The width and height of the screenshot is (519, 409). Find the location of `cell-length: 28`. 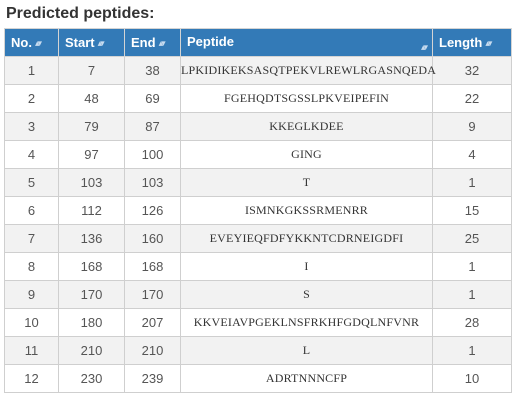

cell-length: 28 is located at coordinates (472, 322).